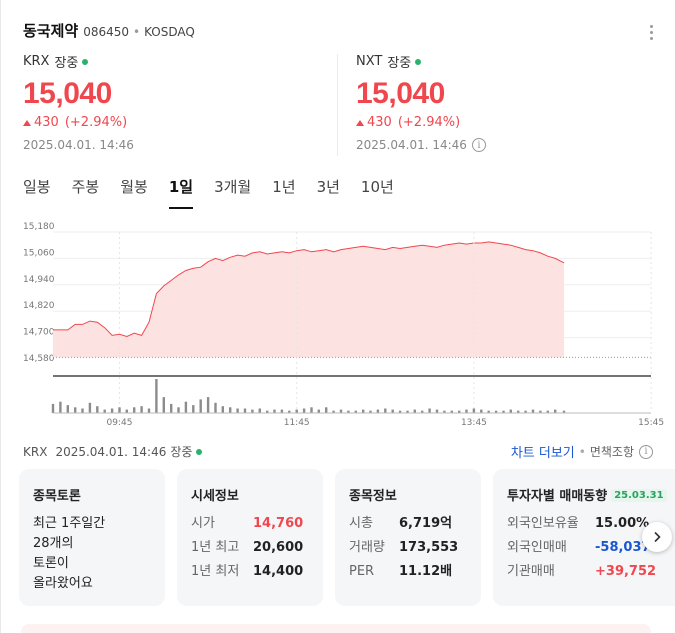 The width and height of the screenshot is (675, 633). Describe the element at coordinates (37, 187) in the screenshot. I see `tab-daily: 일봉` at that location.